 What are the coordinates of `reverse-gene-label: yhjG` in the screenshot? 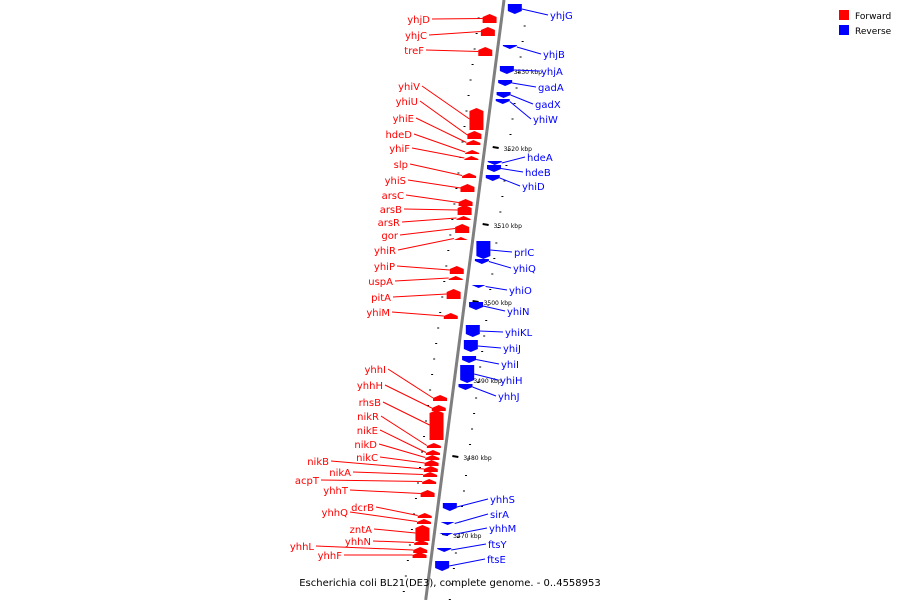 It's located at (561, 16).